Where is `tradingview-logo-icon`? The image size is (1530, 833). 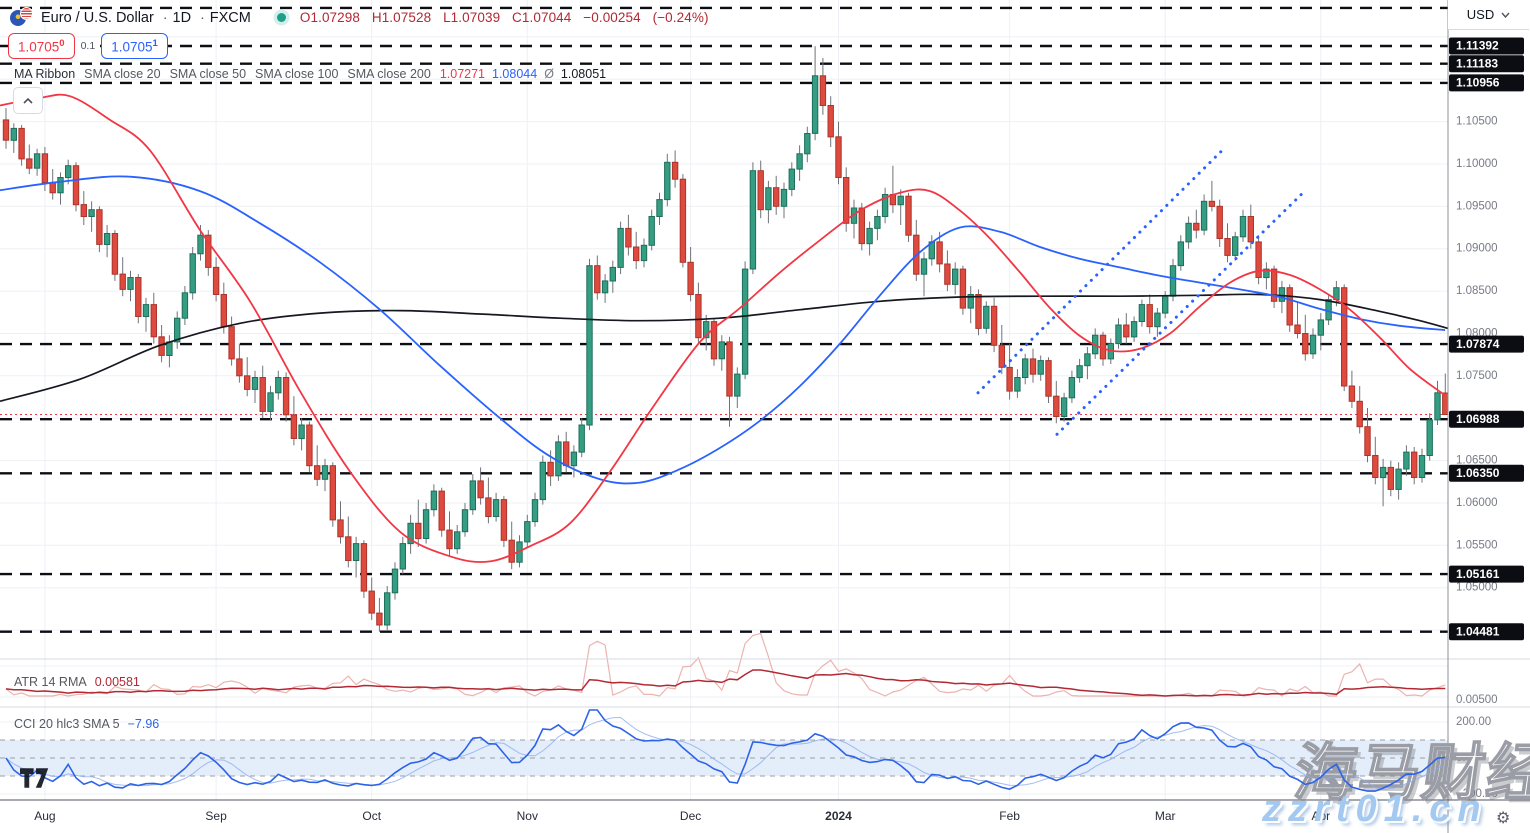
tradingview-logo-icon is located at coordinates (37, 780).